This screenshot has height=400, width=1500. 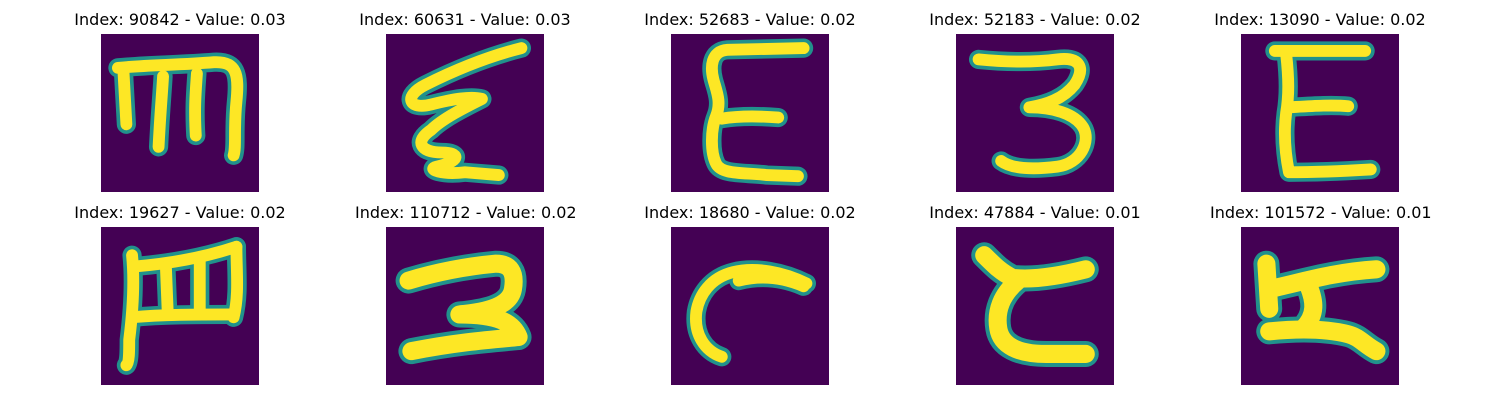 What do you see at coordinates (1320, 19) in the screenshot?
I see `panel-title: Index: 13090 - Value: 0.02` at bounding box center [1320, 19].